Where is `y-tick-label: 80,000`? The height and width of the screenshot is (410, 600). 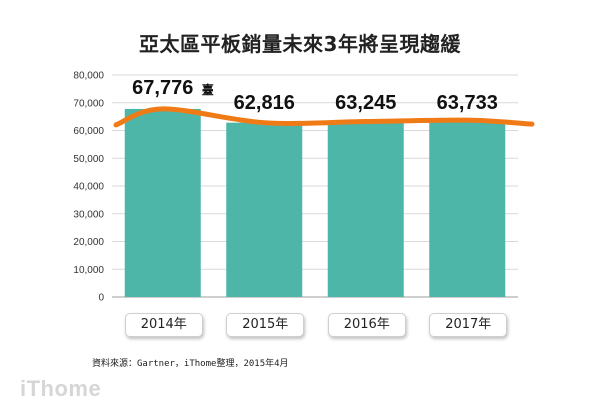
y-tick-label: 80,000 is located at coordinates (88, 76).